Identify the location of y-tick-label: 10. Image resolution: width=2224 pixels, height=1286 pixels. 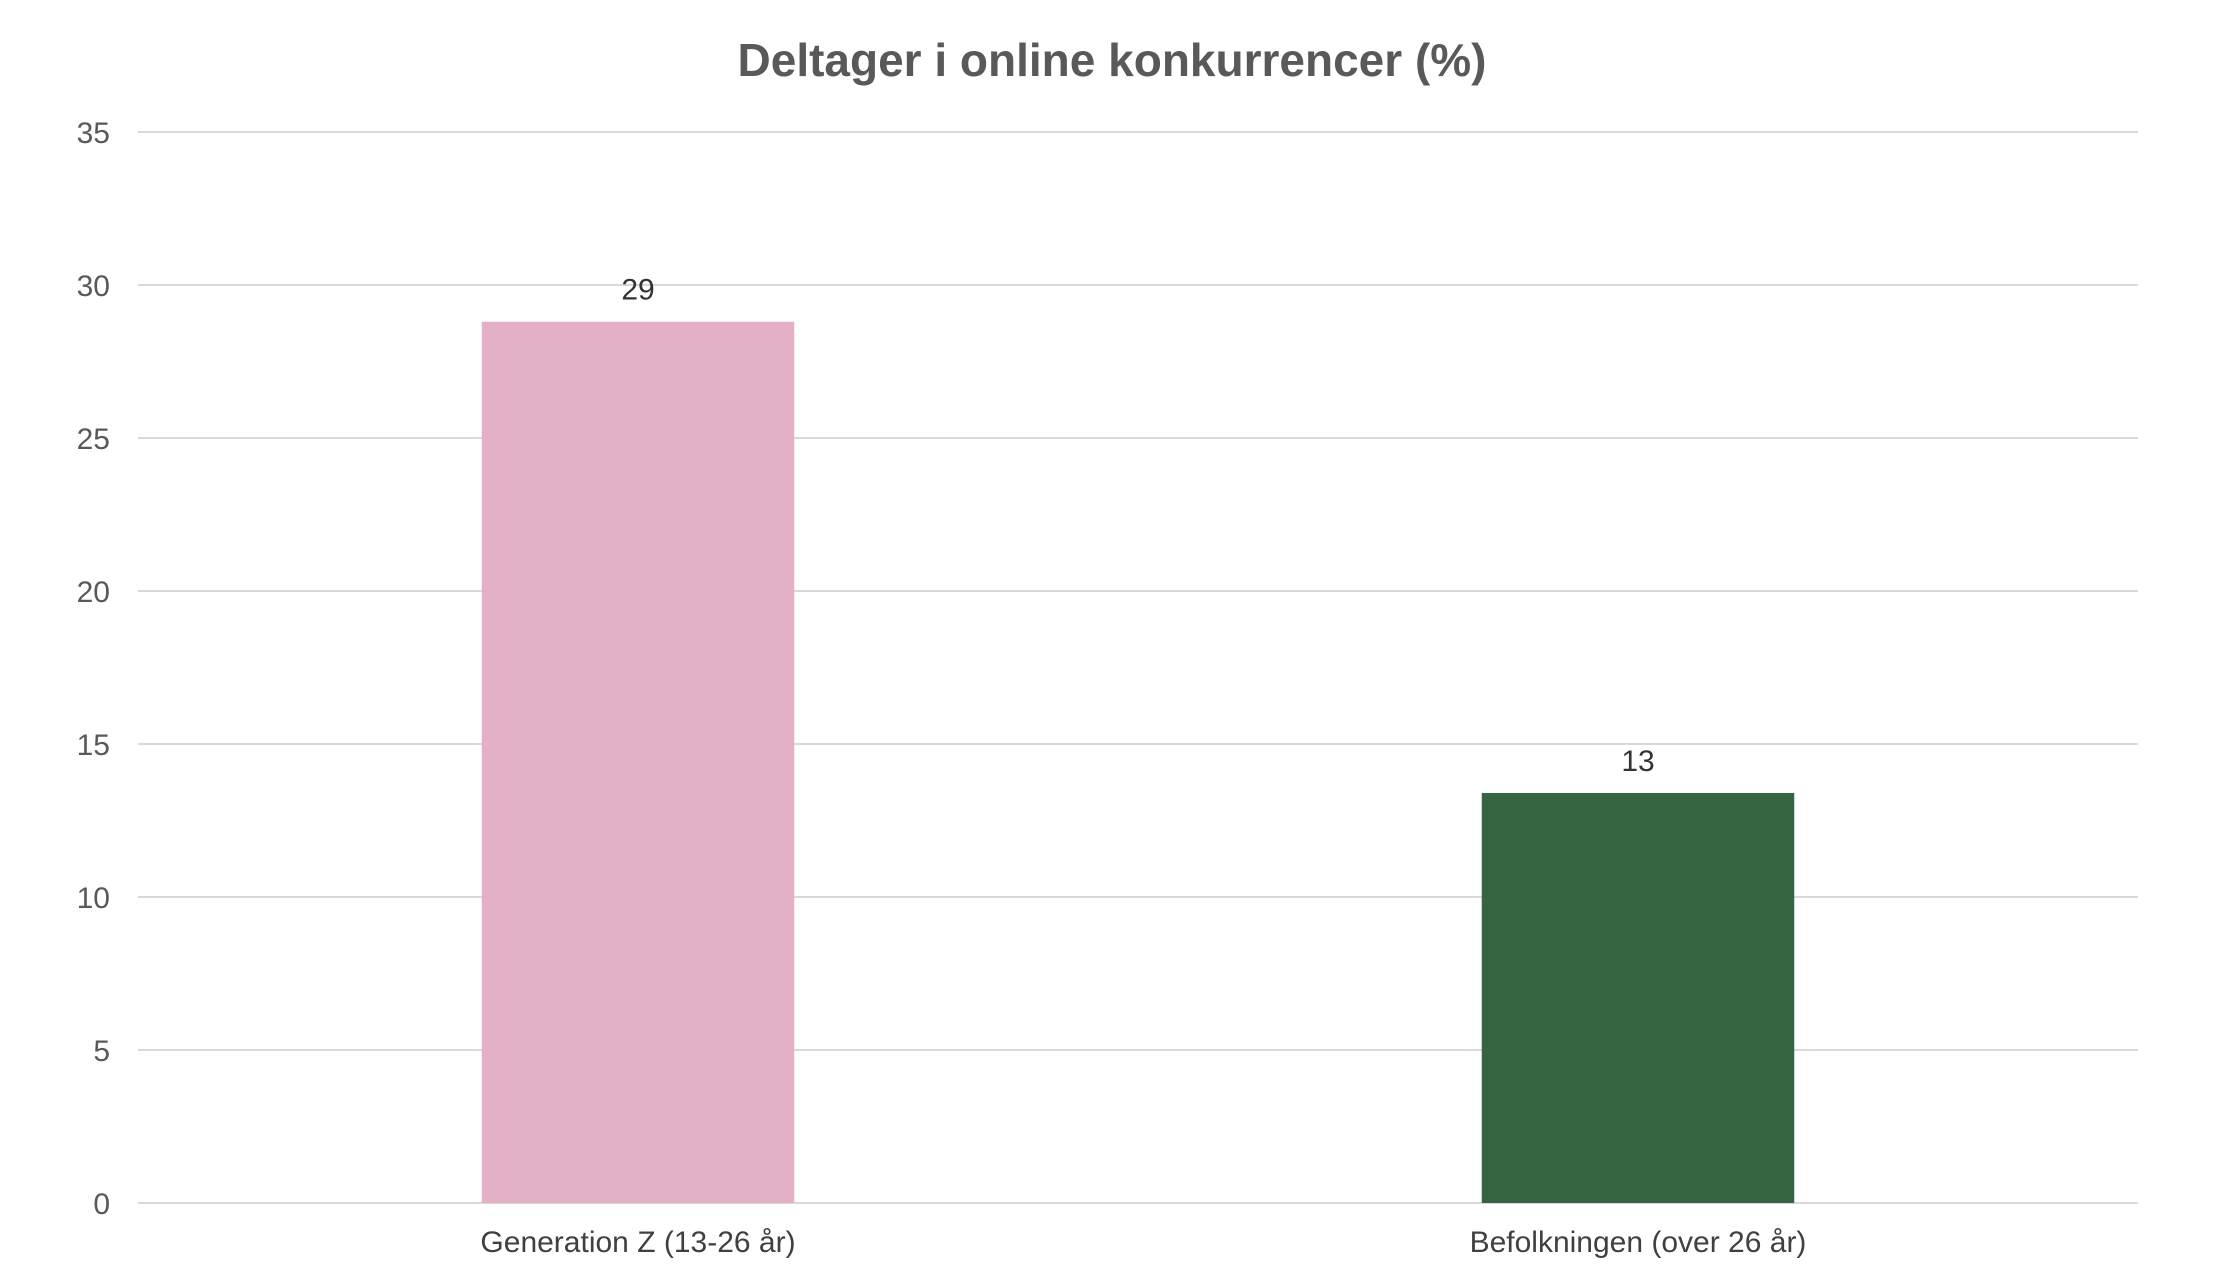
(93, 898).